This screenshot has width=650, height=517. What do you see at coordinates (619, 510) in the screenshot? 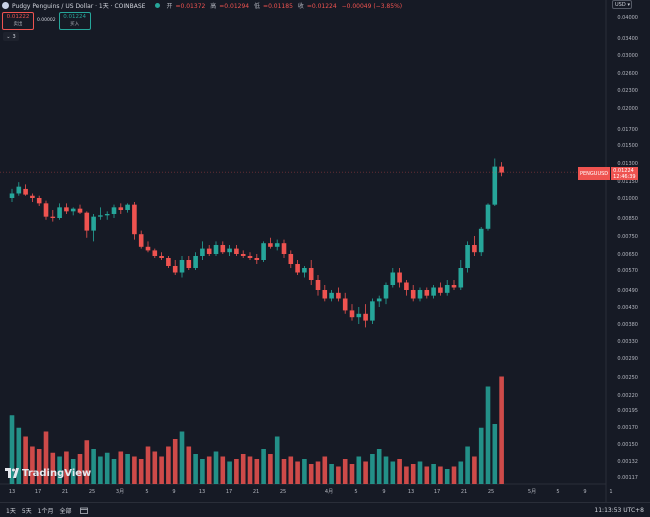
I see `clock-readout: 11:13:53 UTC+8` at bounding box center [619, 510].